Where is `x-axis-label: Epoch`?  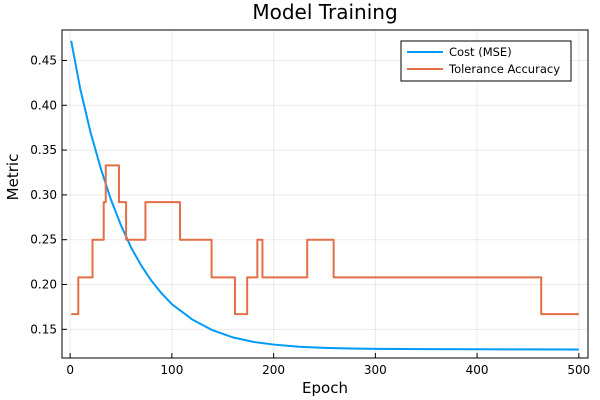 x-axis-label: Epoch is located at coordinates (325, 388).